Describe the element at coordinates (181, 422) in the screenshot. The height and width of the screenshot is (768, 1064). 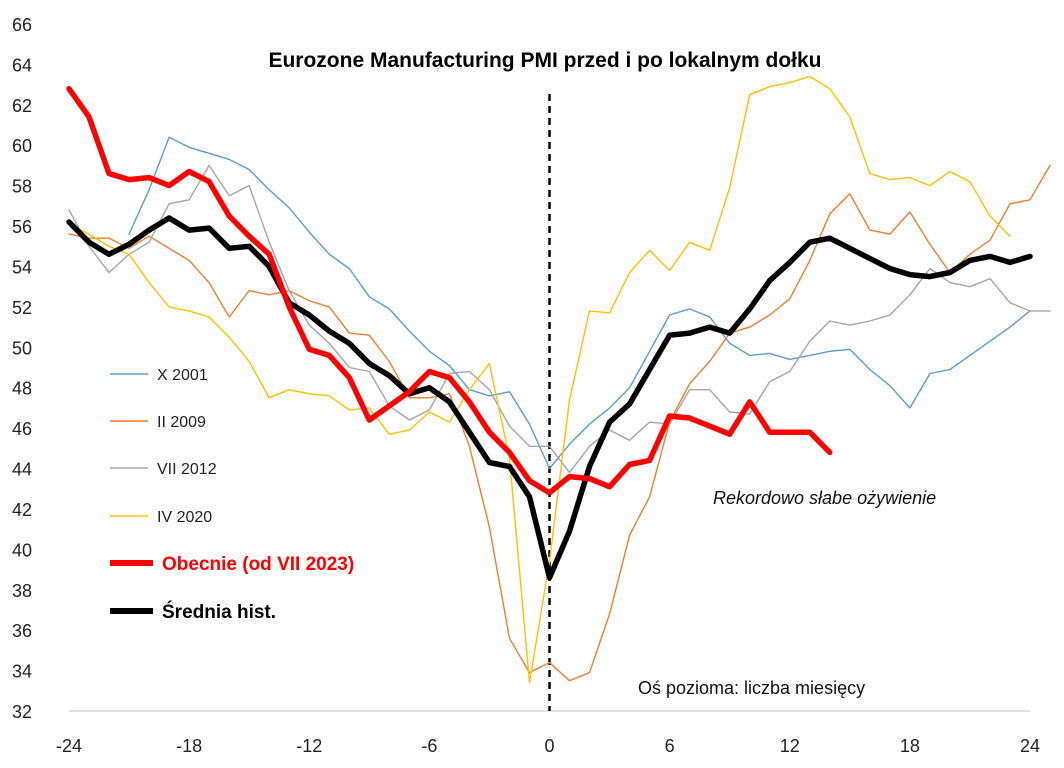
I see `legend-label-1: II 2009` at that location.